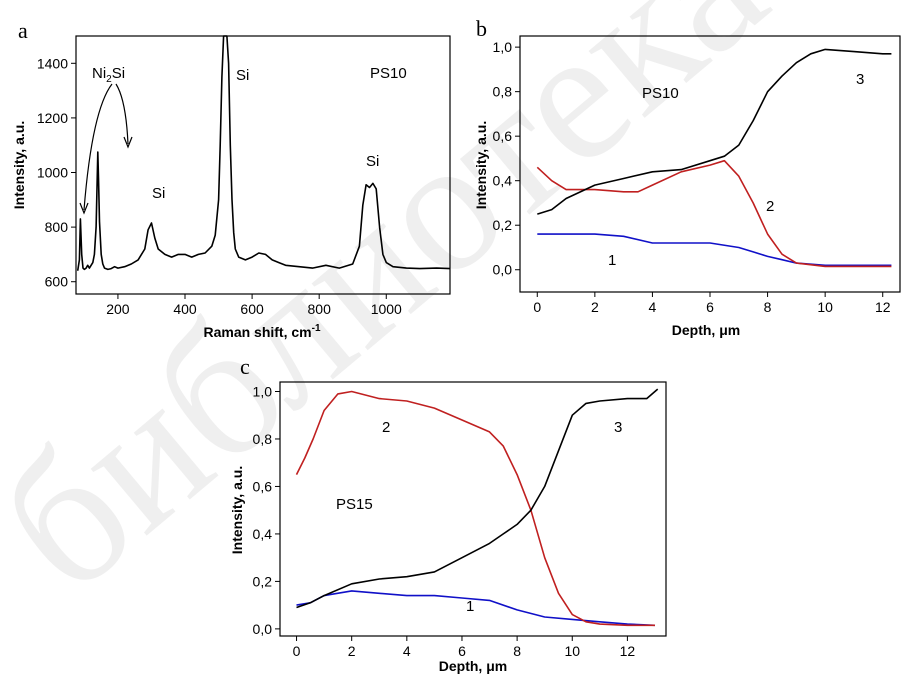  Describe the element at coordinates (128, 142) in the screenshot. I see `panel-a-arrow-right-head` at that location.